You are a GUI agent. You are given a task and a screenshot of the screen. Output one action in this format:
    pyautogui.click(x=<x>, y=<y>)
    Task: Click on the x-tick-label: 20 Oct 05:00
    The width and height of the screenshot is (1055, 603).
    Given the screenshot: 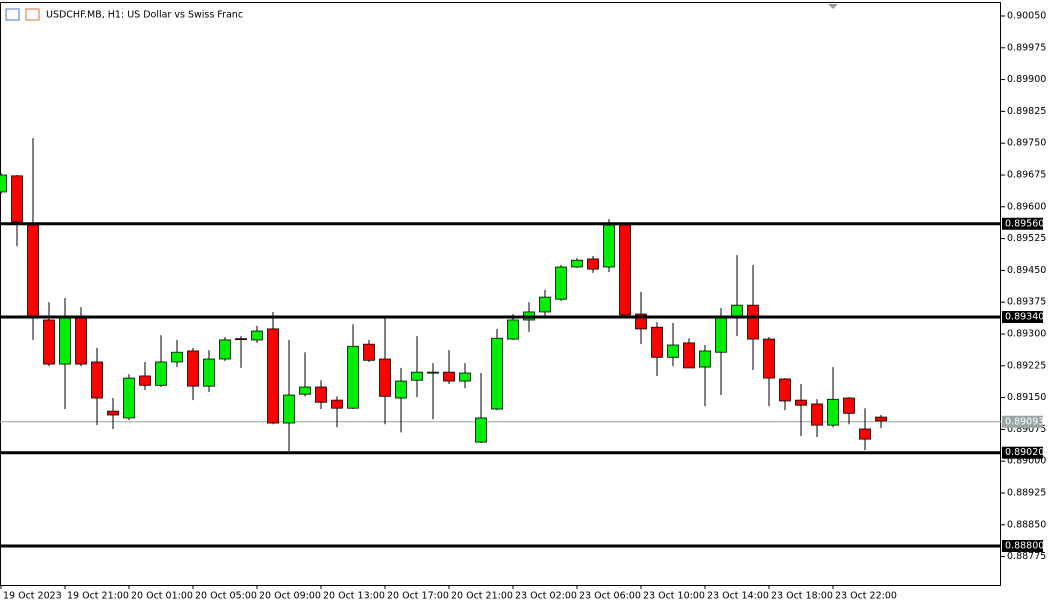 What is the action you would take?
    pyautogui.click(x=226, y=596)
    